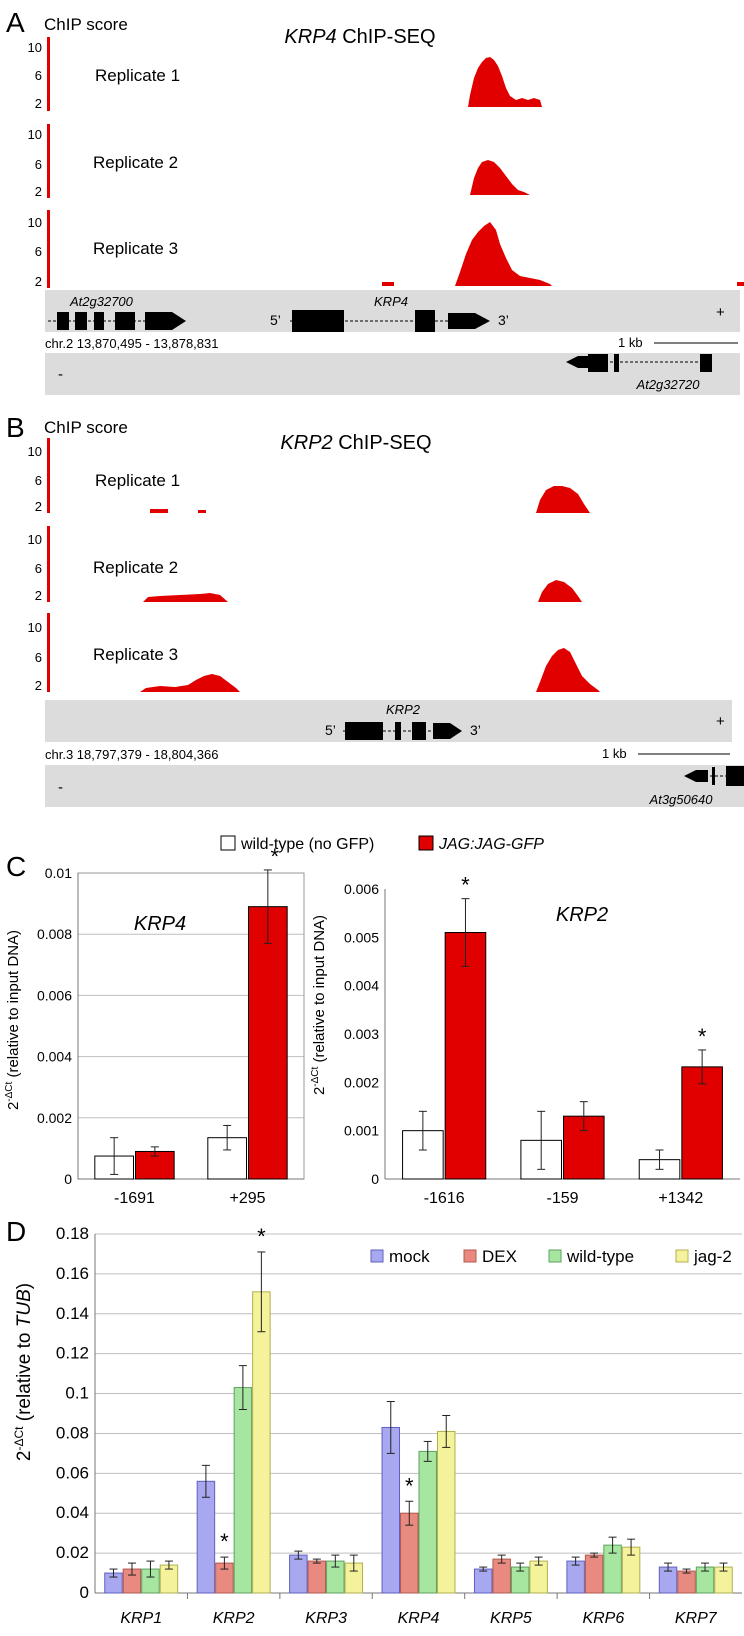 This screenshot has height=1636, width=744. What do you see at coordinates (306, 443) in the screenshot?
I see `panel-b-title-gene: KRP2` at bounding box center [306, 443].